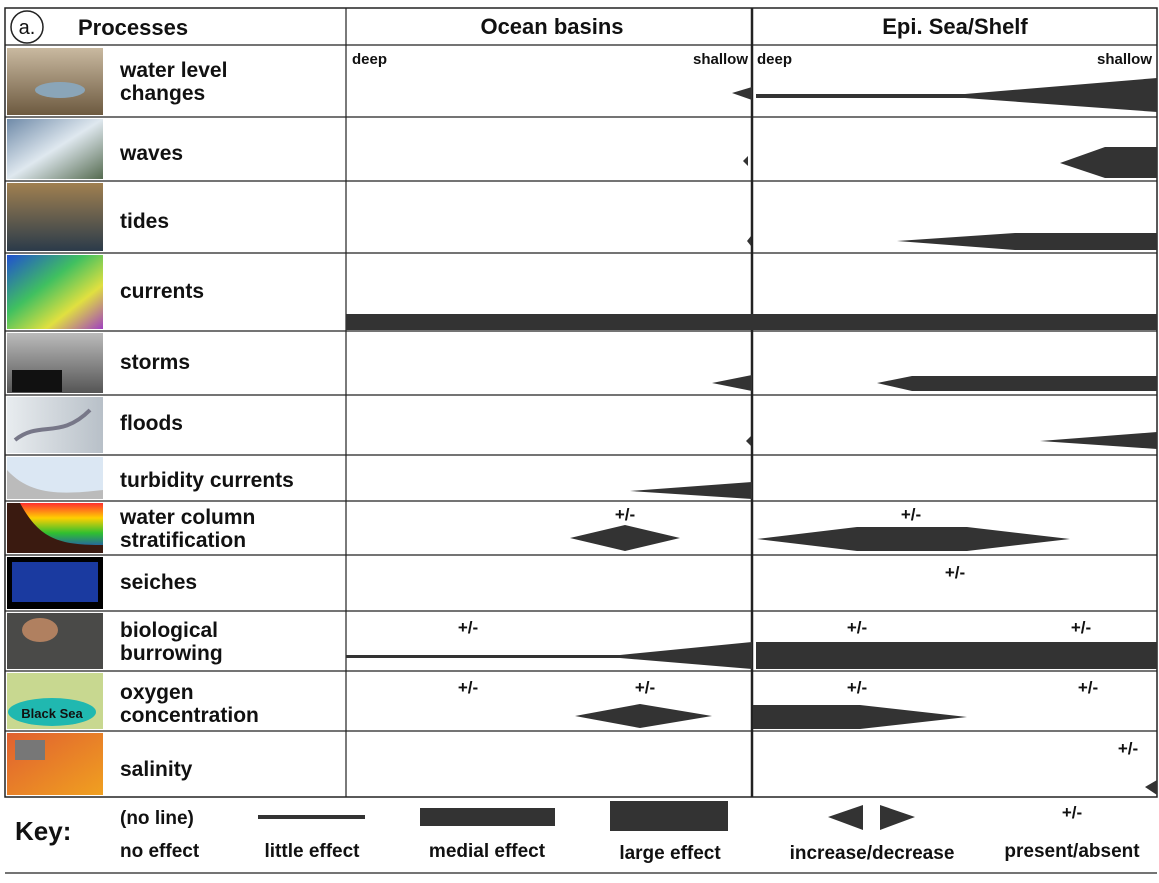 This screenshot has width=1159, height=883. I want to click on thumbnails: Black Sea, so click(55, 421).